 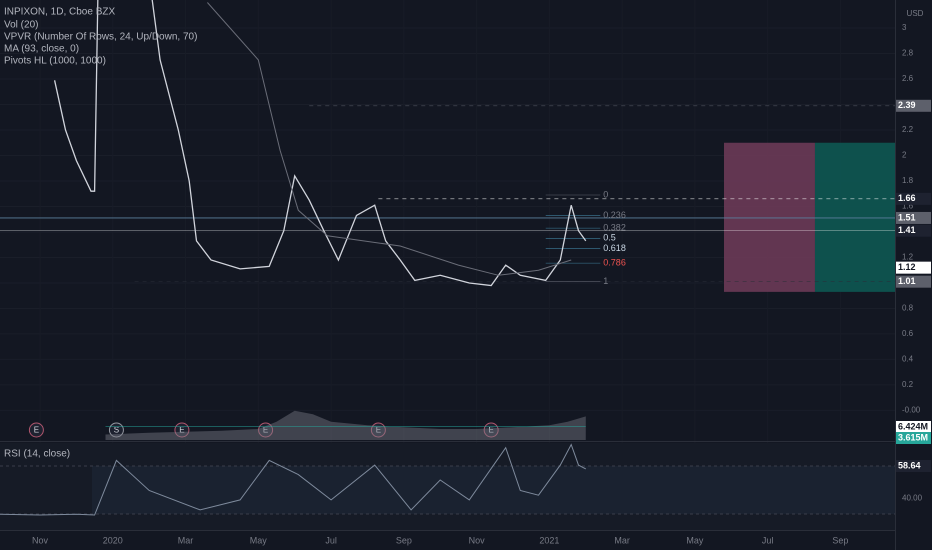 I want to click on legend-indicator: Pivots HL (1000, 1000), so click(x=55, y=61).